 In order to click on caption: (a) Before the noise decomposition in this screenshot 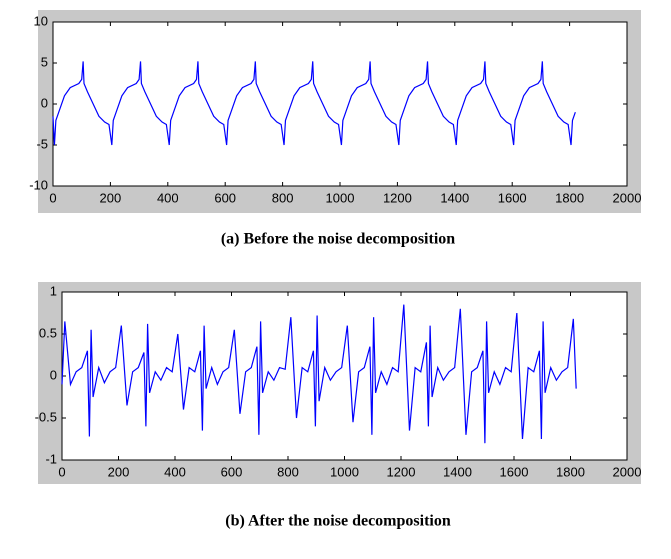, I will do `click(338, 239)`.